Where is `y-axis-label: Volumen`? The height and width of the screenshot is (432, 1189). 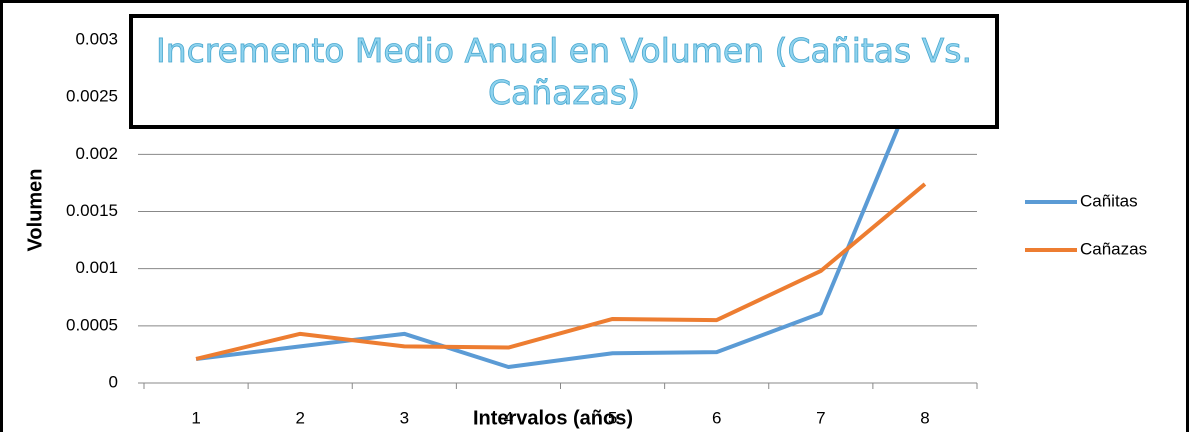
y-axis-label: Volumen is located at coordinates (35, 210).